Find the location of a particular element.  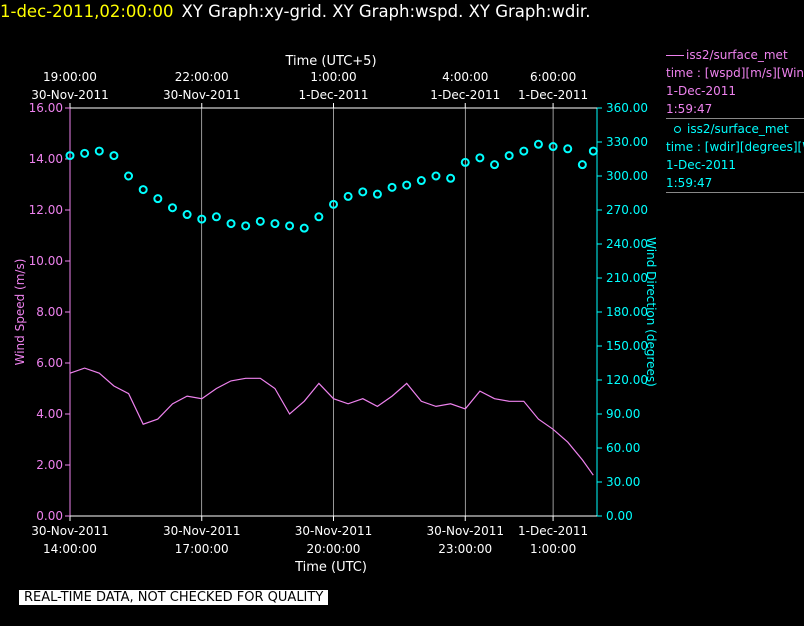

x-axis-label: Time (UTC) is located at coordinates (330, 567).